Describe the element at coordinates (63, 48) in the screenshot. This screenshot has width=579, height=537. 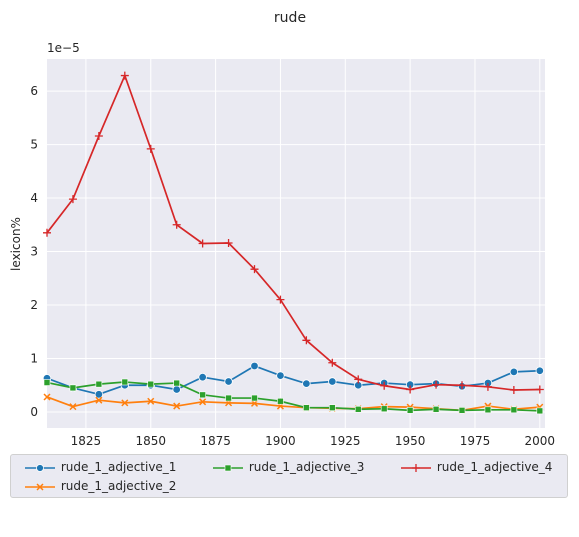
I see `y-scale-label: 1e−5` at that location.